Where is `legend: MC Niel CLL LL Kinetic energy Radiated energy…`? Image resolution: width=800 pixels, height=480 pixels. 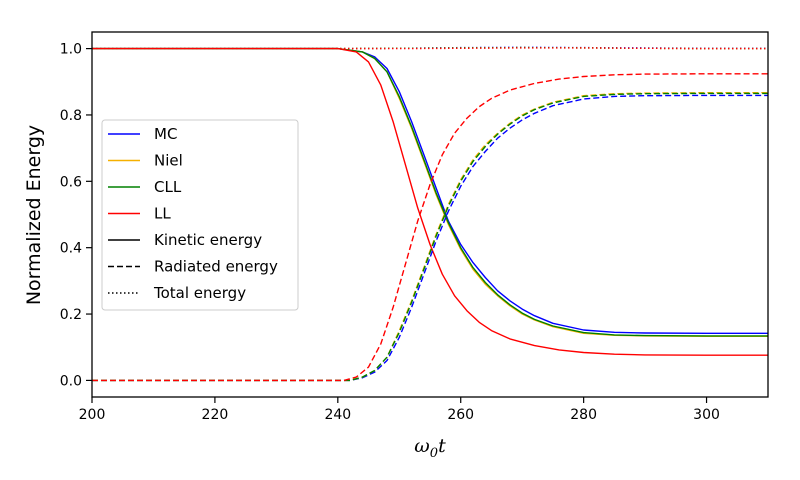
legend: MC Niel CLL LL Kinetic energy Radiated energy… is located at coordinates (200, 215).